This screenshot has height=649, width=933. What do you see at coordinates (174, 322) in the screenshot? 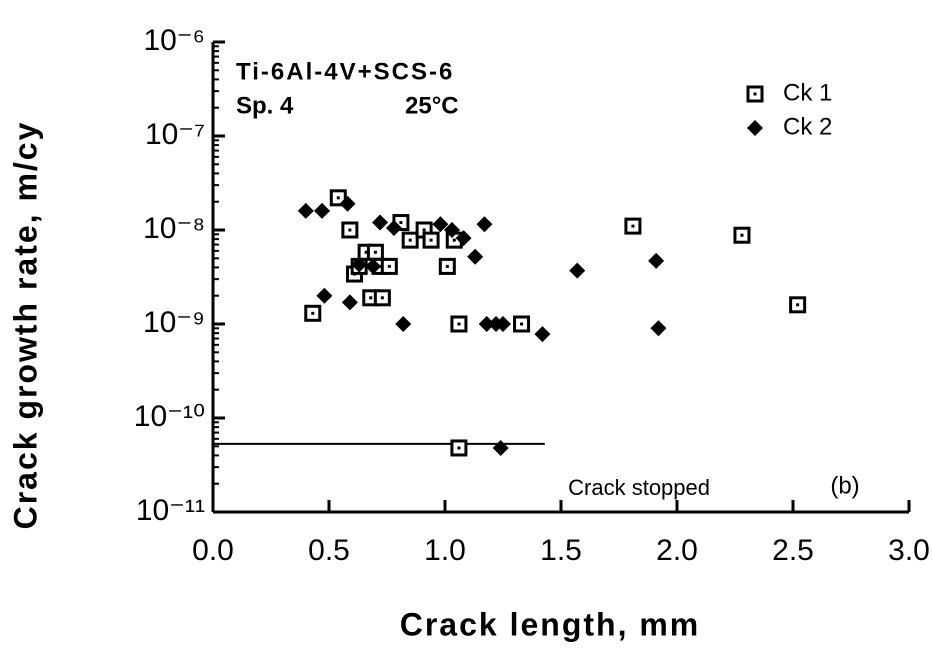
I see `y-tick-label: 10⁻⁹` at bounding box center [174, 322].